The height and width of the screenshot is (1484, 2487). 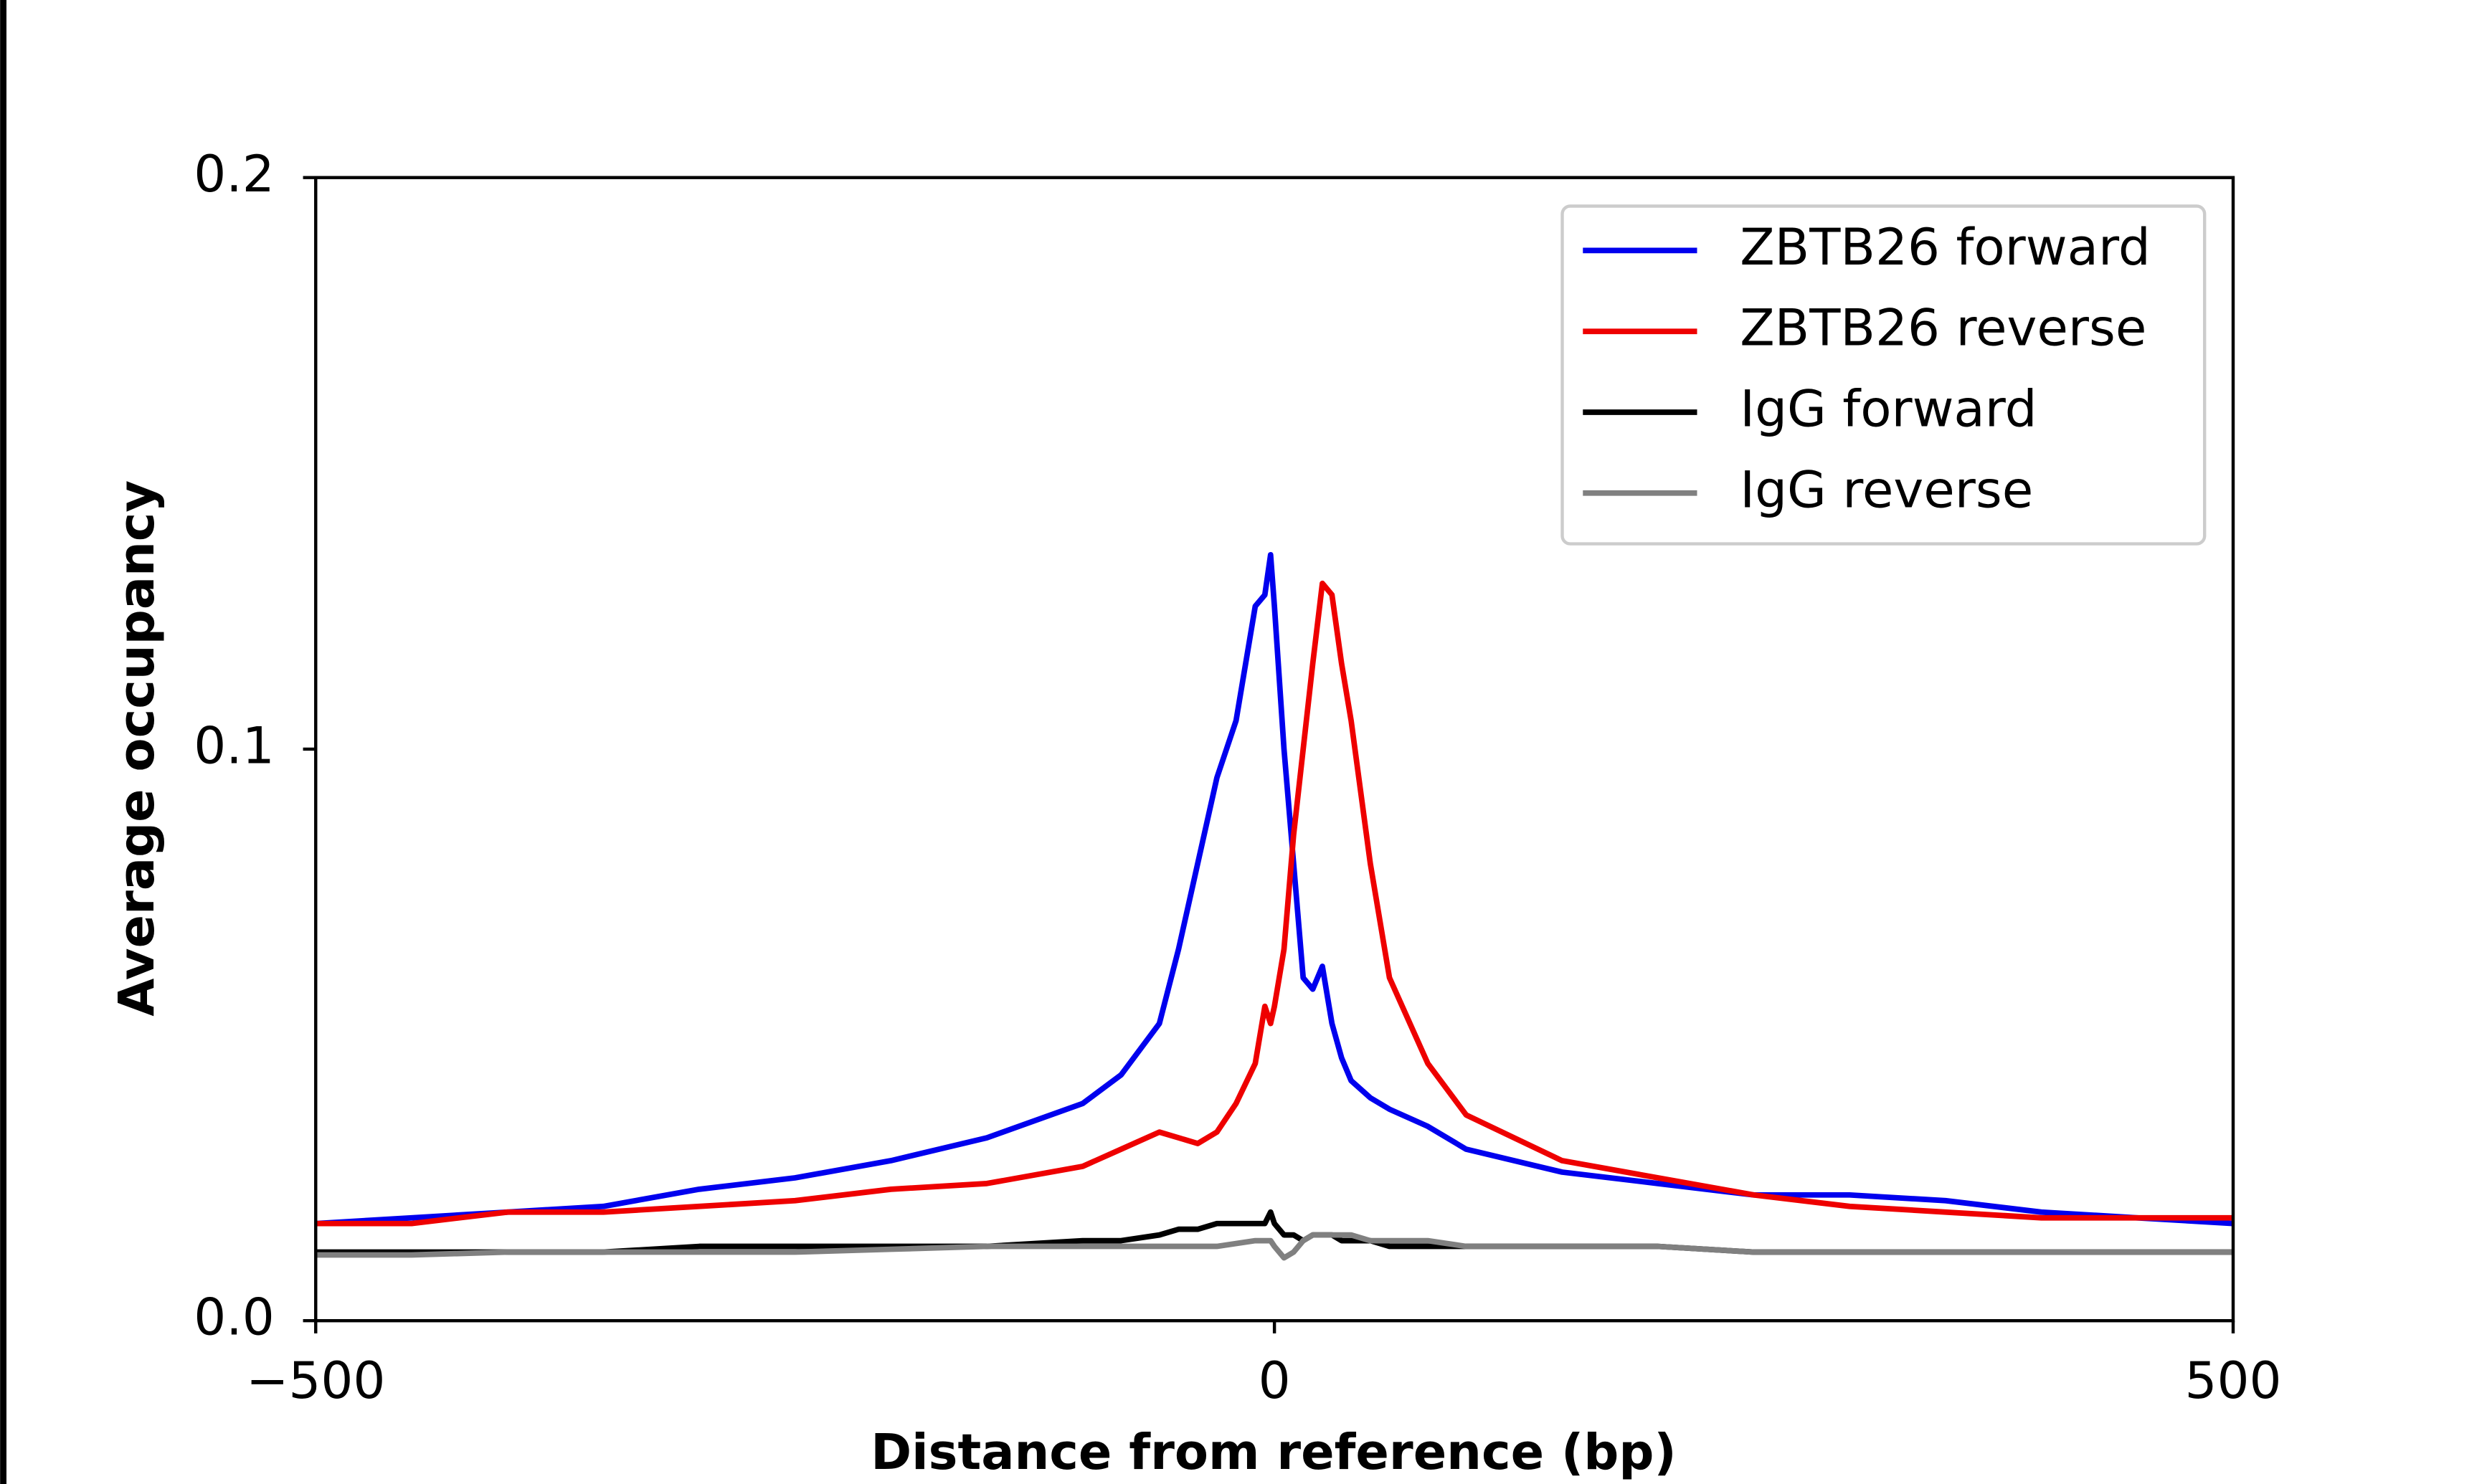 I want to click on y-tick-label: 0.1, so click(x=235, y=745).